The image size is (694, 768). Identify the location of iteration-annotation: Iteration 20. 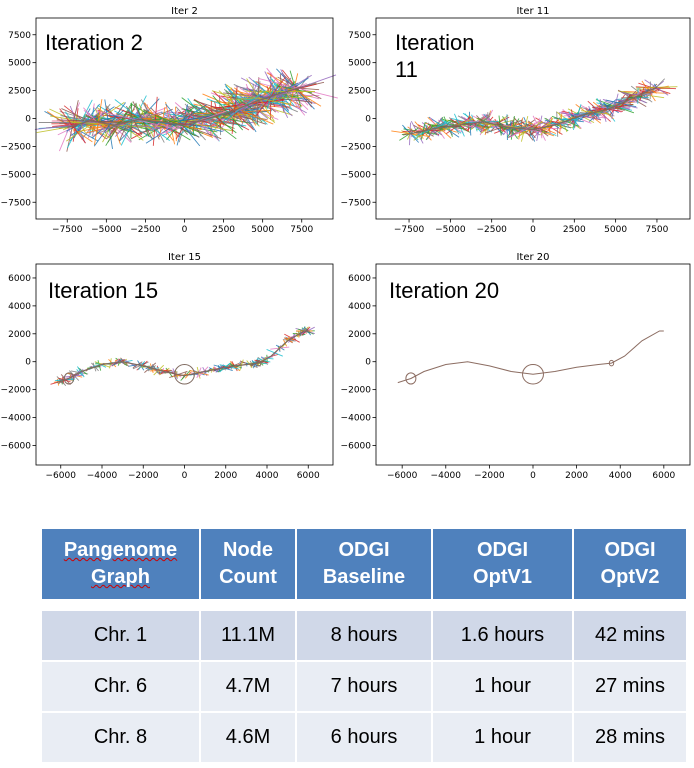
(444, 290).